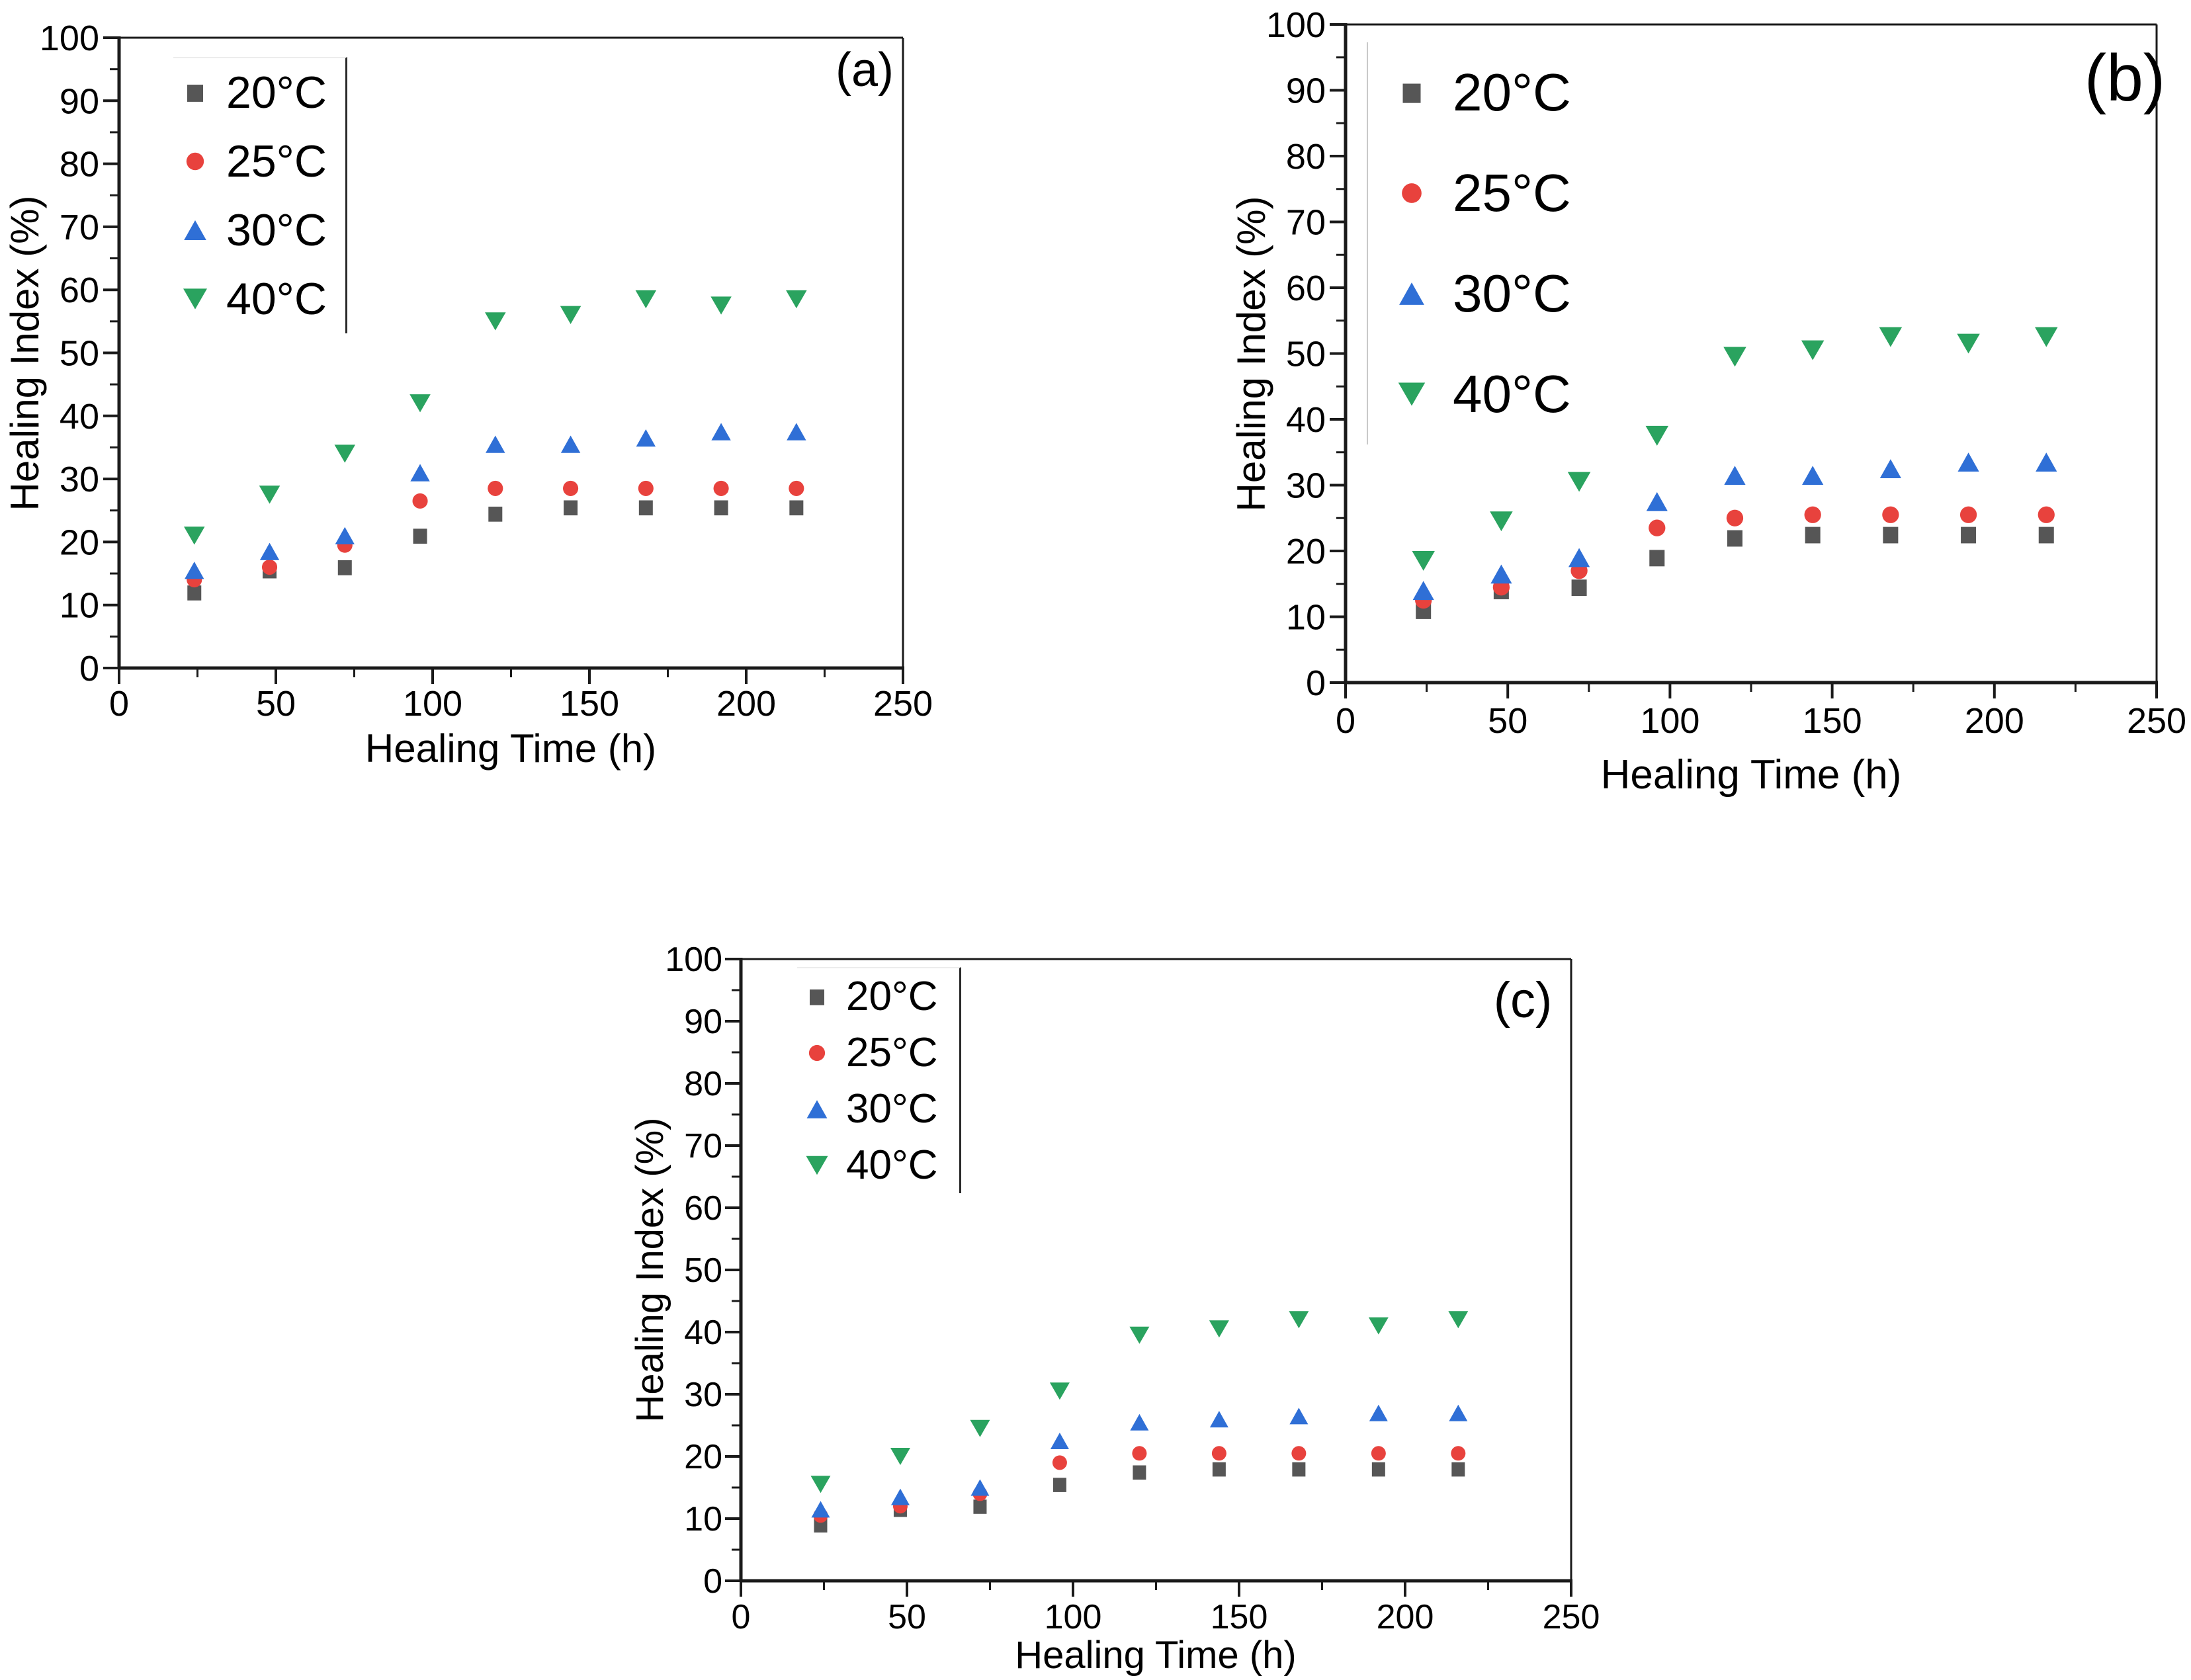 The width and height of the screenshot is (2191, 1680). Describe the element at coordinates (703, 1209) in the screenshot. I see `y-tick-label: 60` at that location.